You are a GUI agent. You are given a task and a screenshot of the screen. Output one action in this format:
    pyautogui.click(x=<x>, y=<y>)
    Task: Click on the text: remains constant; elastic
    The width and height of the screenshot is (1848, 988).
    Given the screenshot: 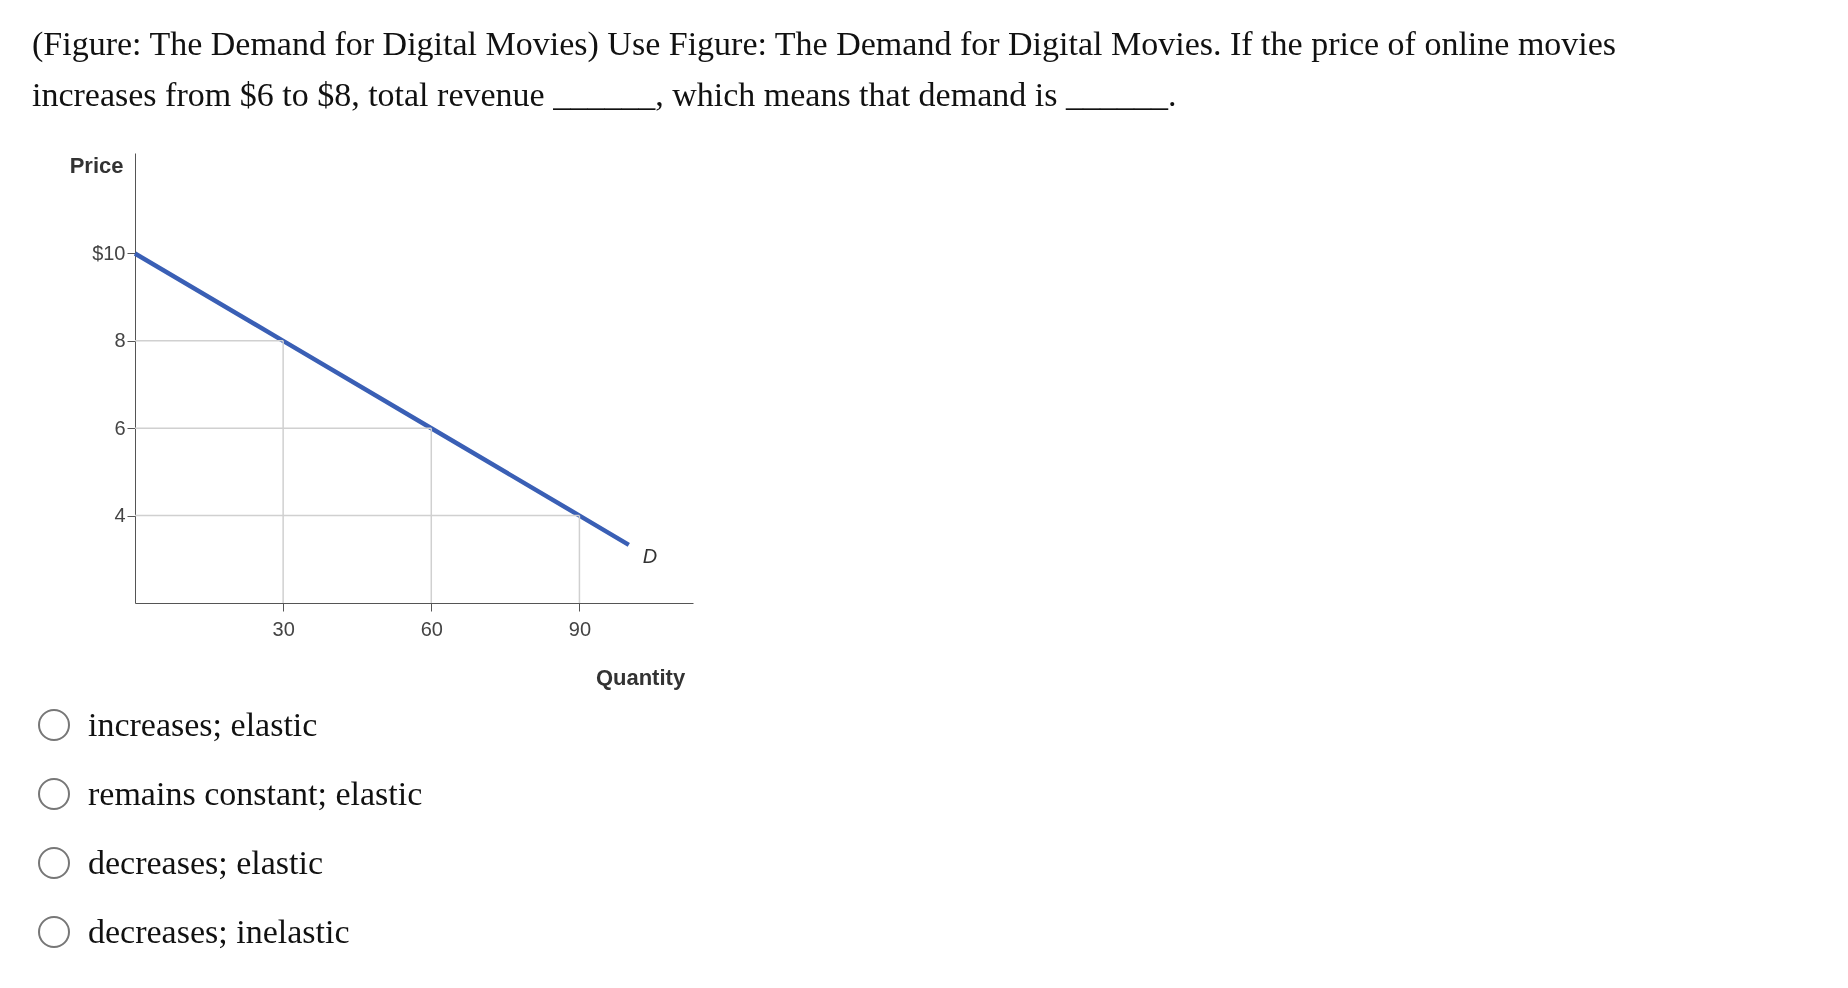 What is the action you would take?
    pyautogui.click(x=255, y=794)
    